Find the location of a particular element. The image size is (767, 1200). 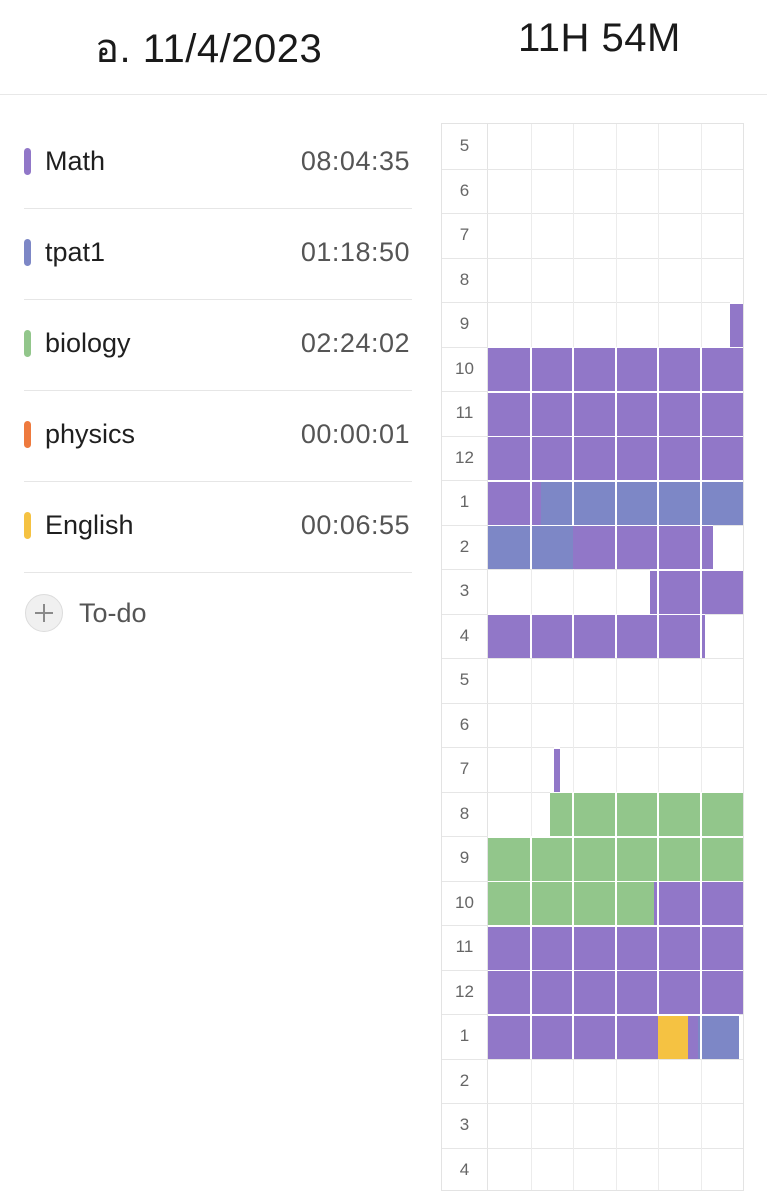

subject-name: physics is located at coordinates (90, 434).